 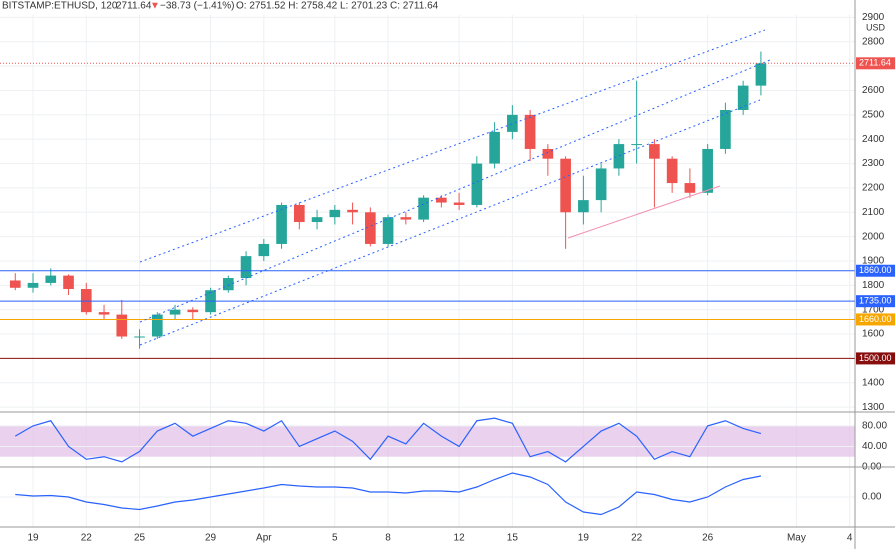 What do you see at coordinates (873, 17) in the screenshot?
I see `y-tick-label: 2900` at bounding box center [873, 17].